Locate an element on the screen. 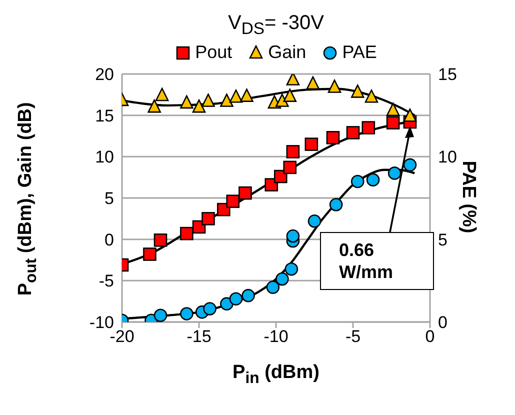  y-tick-label: 10 is located at coordinates (104, 157).